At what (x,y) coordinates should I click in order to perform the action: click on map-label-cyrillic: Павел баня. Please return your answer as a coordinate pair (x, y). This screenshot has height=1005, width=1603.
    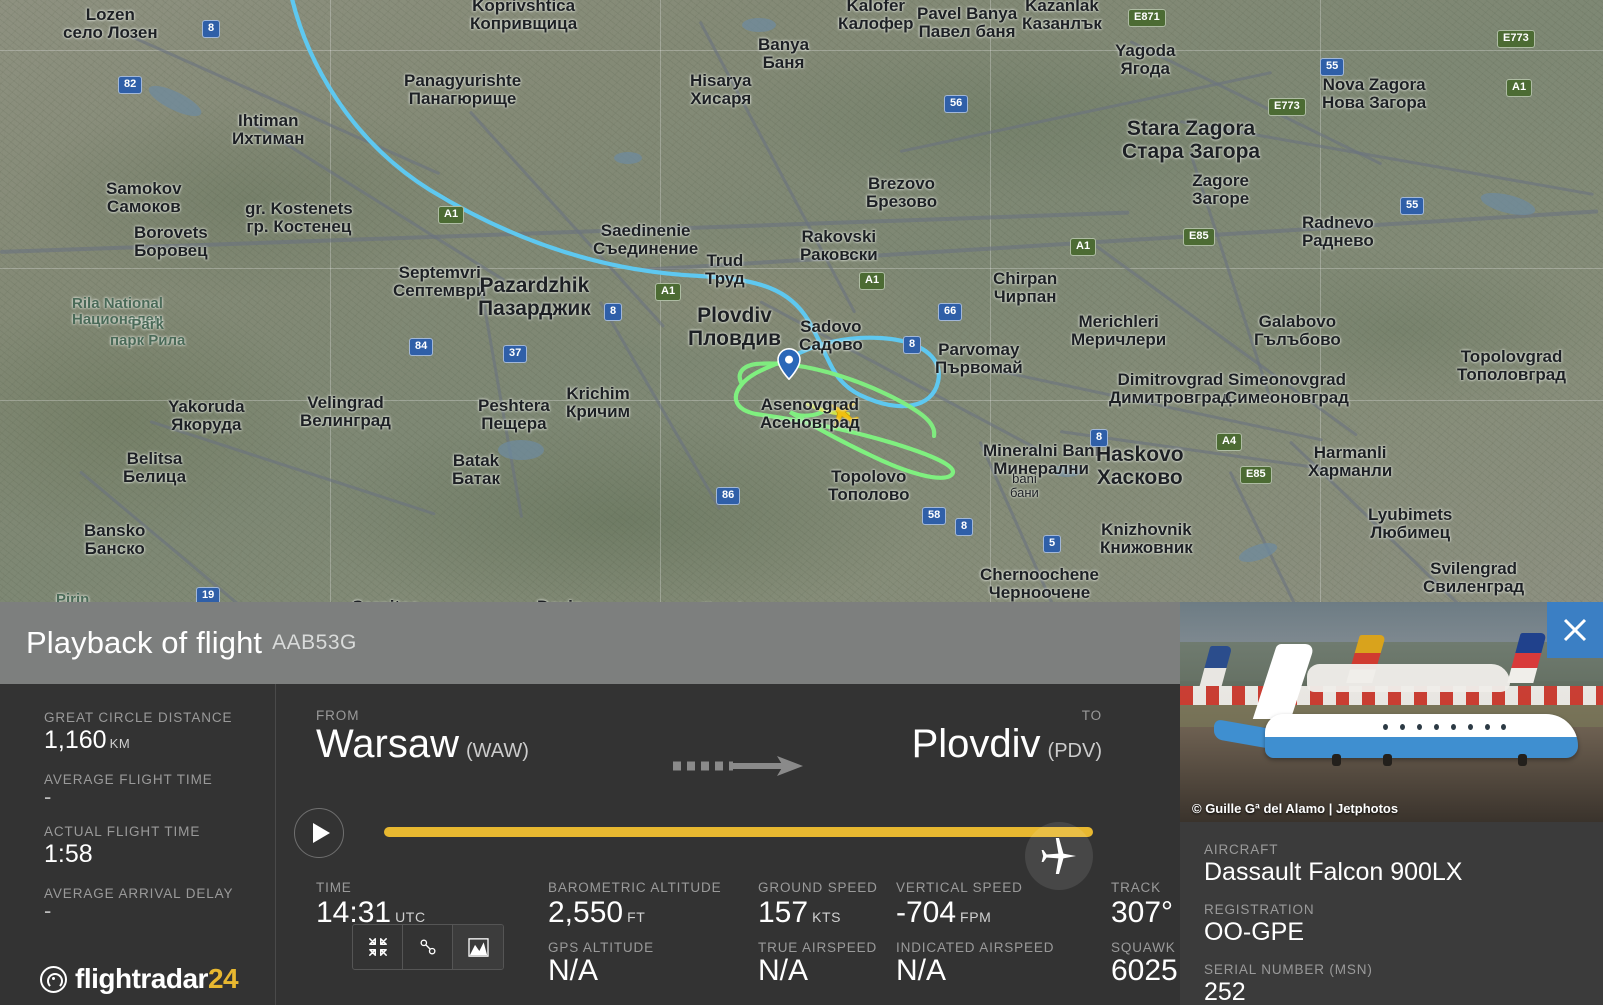
    Looking at the image, I should click on (967, 32).